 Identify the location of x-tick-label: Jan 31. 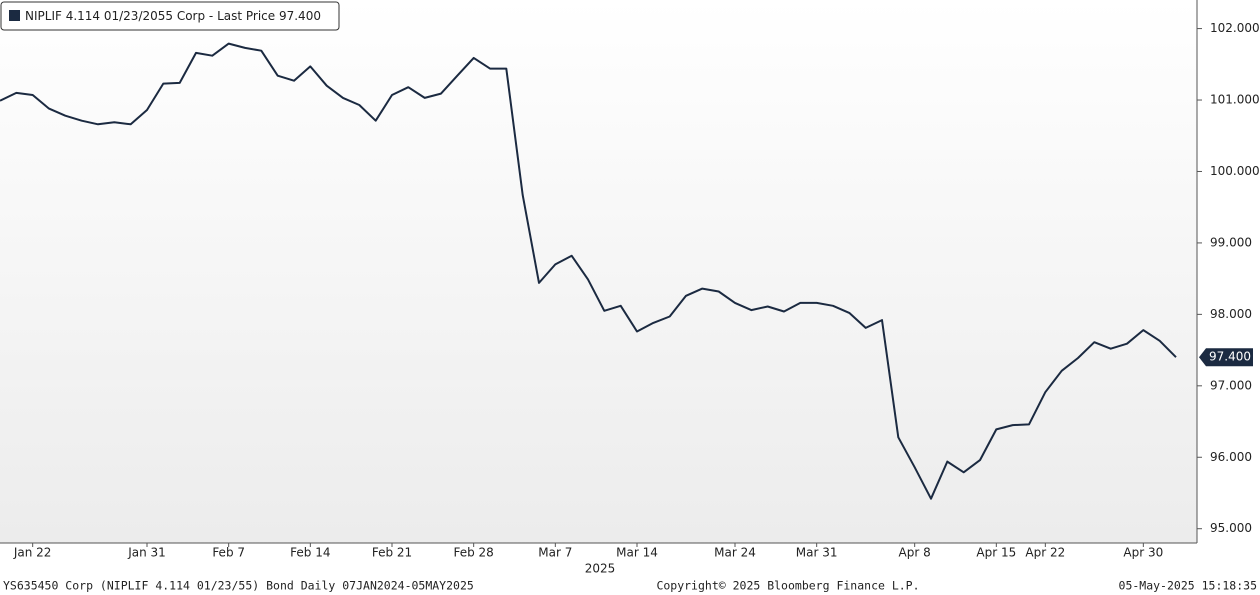
(146, 553).